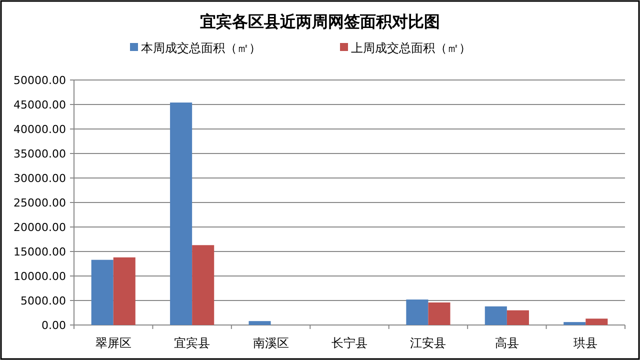 The width and height of the screenshot is (640, 360). Describe the element at coordinates (40, 178) in the screenshot. I see `y-tick-label: 30000.00` at that location.